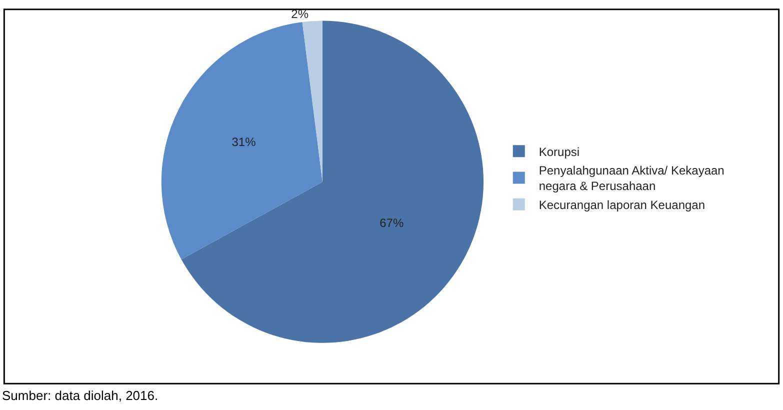  What do you see at coordinates (631, 179) in the screenshot?
I see `legend-label: Penyalahgunaan Aktiva/ Kekayaan negara & Perusahaan` at bounding box center [631, 179].